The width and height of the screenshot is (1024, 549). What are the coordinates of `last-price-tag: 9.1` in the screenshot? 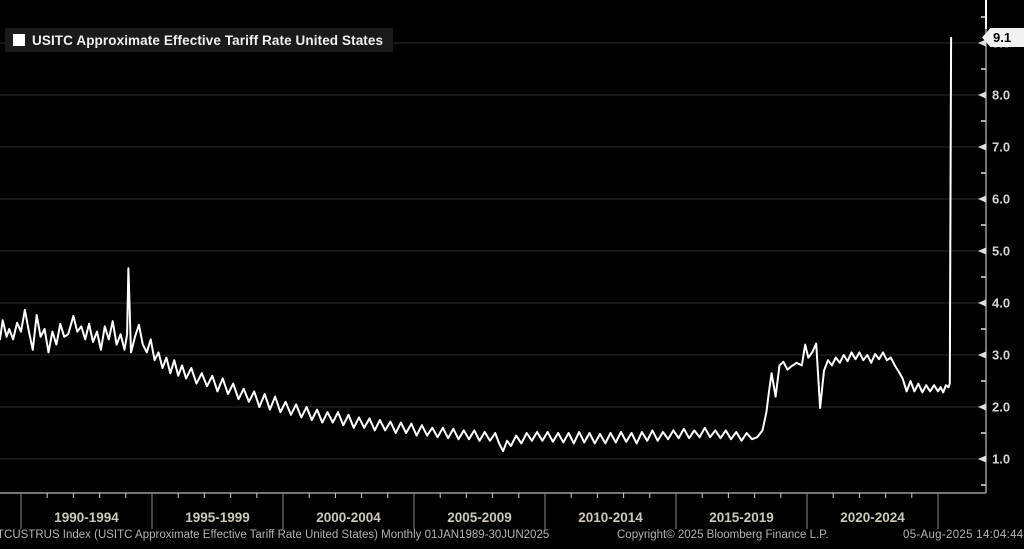 It's located at (1003, 37).